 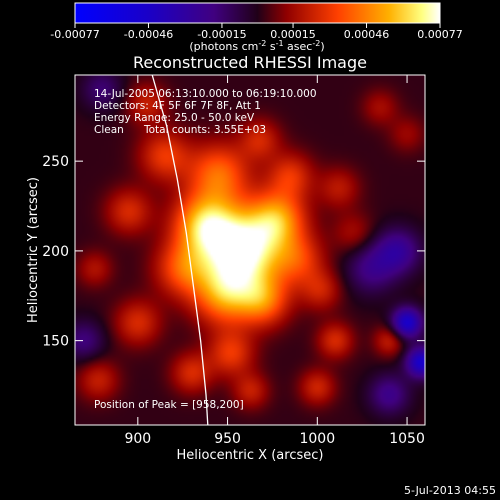 What do you see at coordinates (174, 118) in the screenshot?
I see `info-energy: Energy Range: 25.0 - 50.0 keV` at bounding box center [174, 118].